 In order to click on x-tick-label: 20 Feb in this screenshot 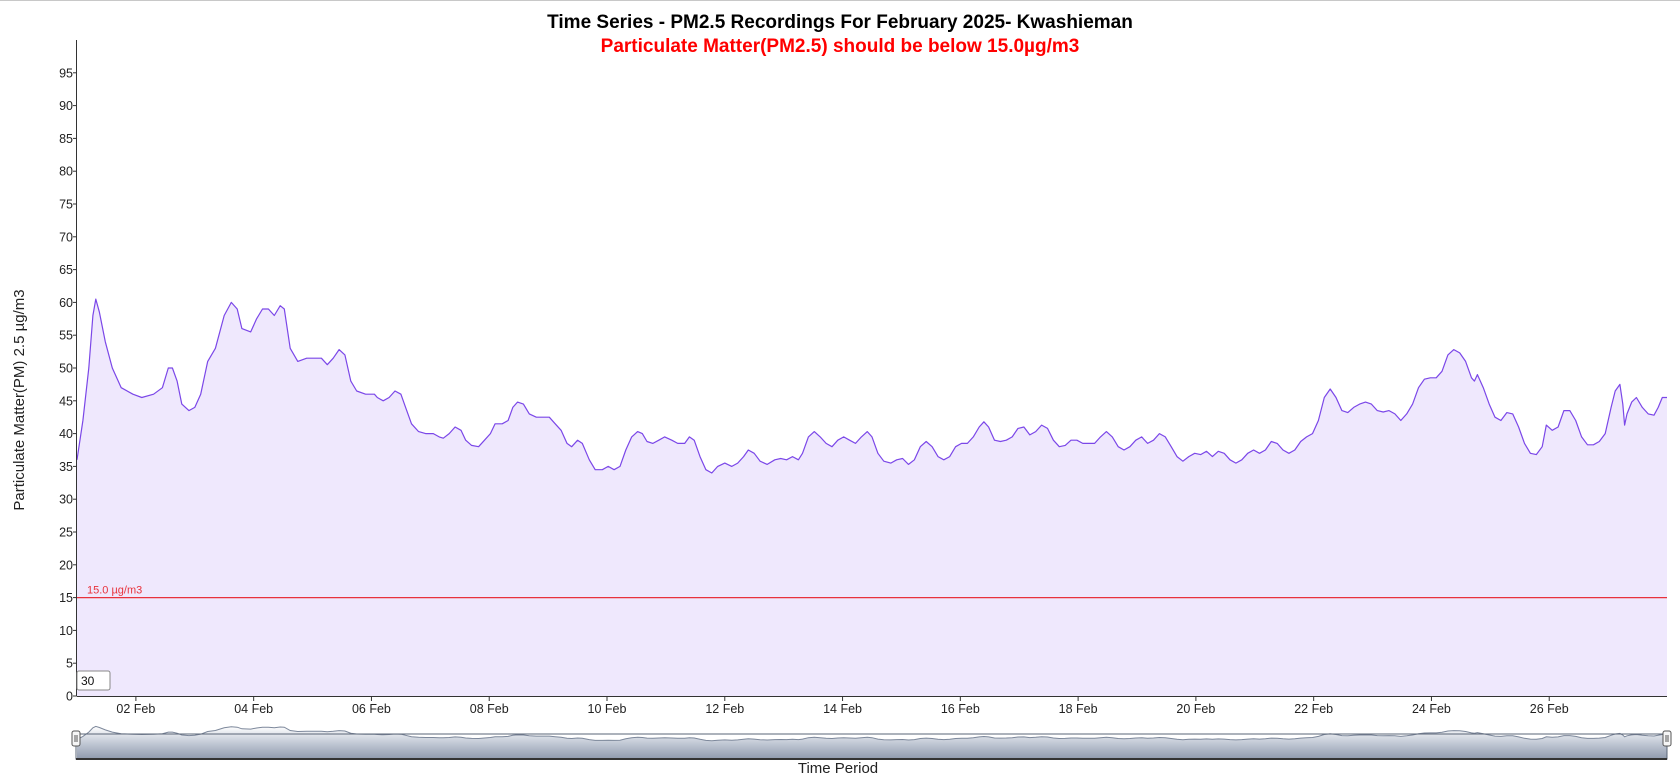, I will do `click(1195, 709)`.